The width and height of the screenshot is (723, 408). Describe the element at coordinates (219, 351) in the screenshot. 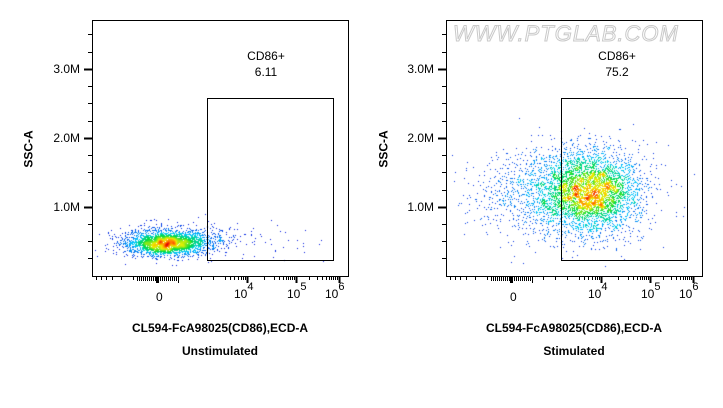

I see `panel-subtitle: Unstimulated` at that location.